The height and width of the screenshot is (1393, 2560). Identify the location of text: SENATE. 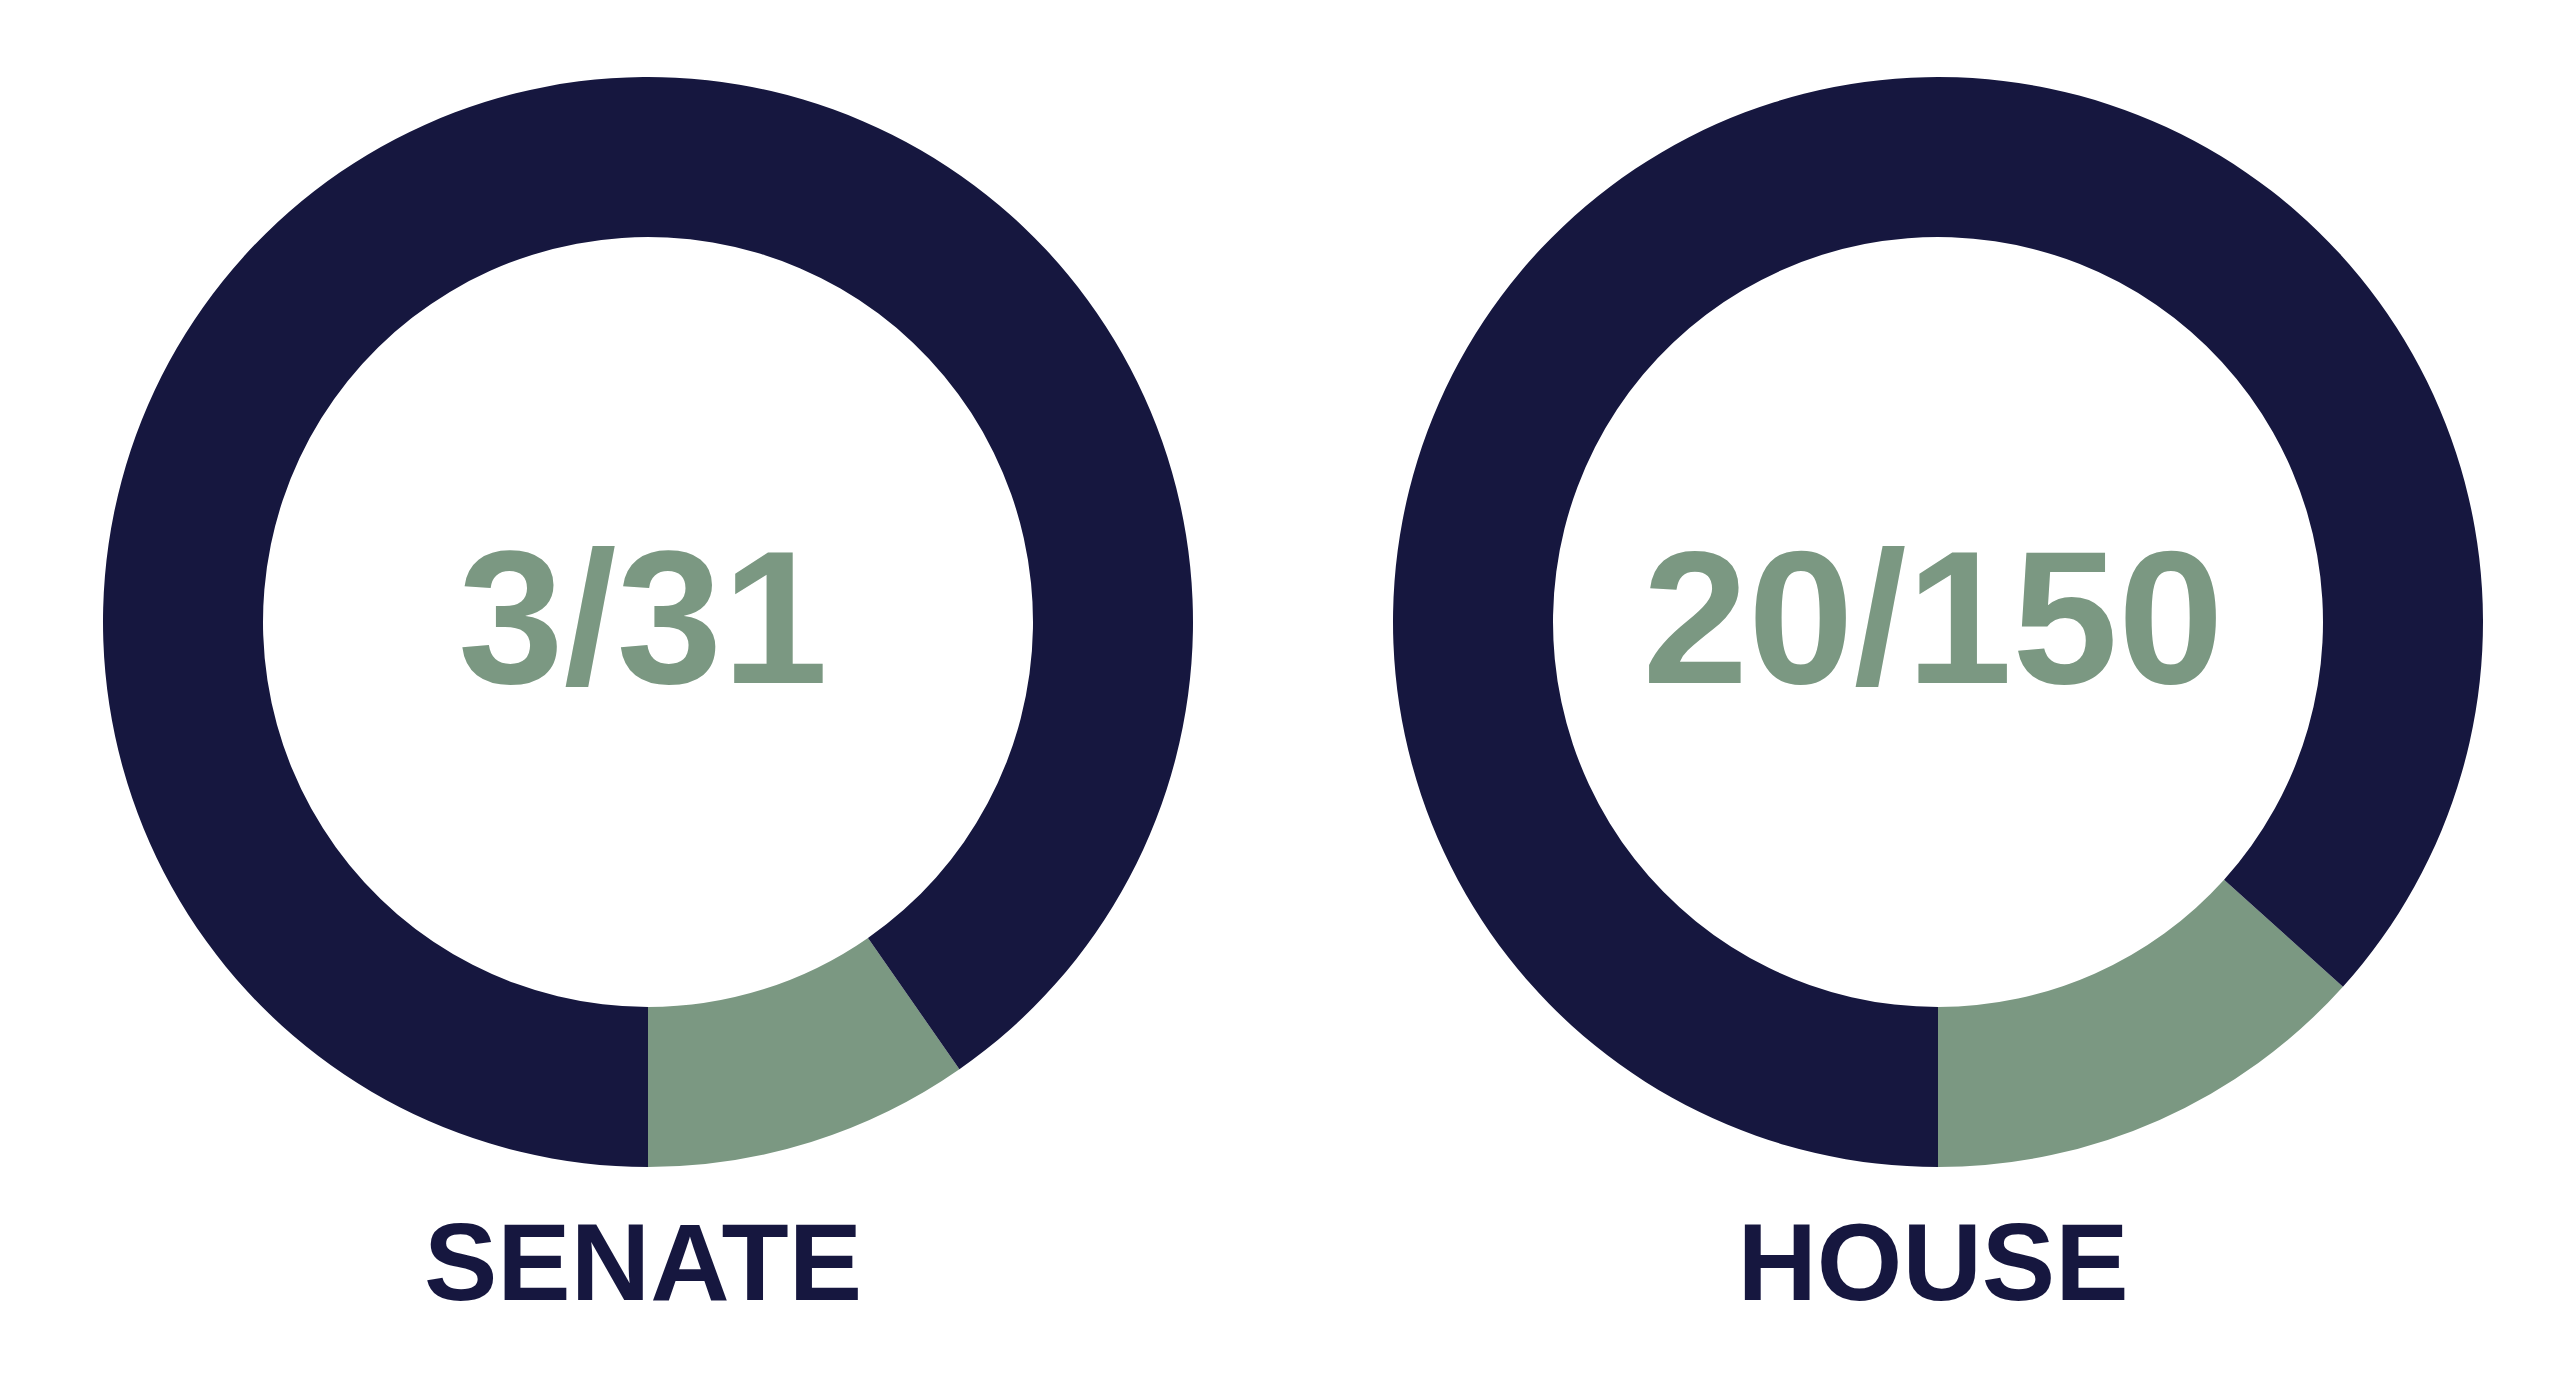
(643, 1262).